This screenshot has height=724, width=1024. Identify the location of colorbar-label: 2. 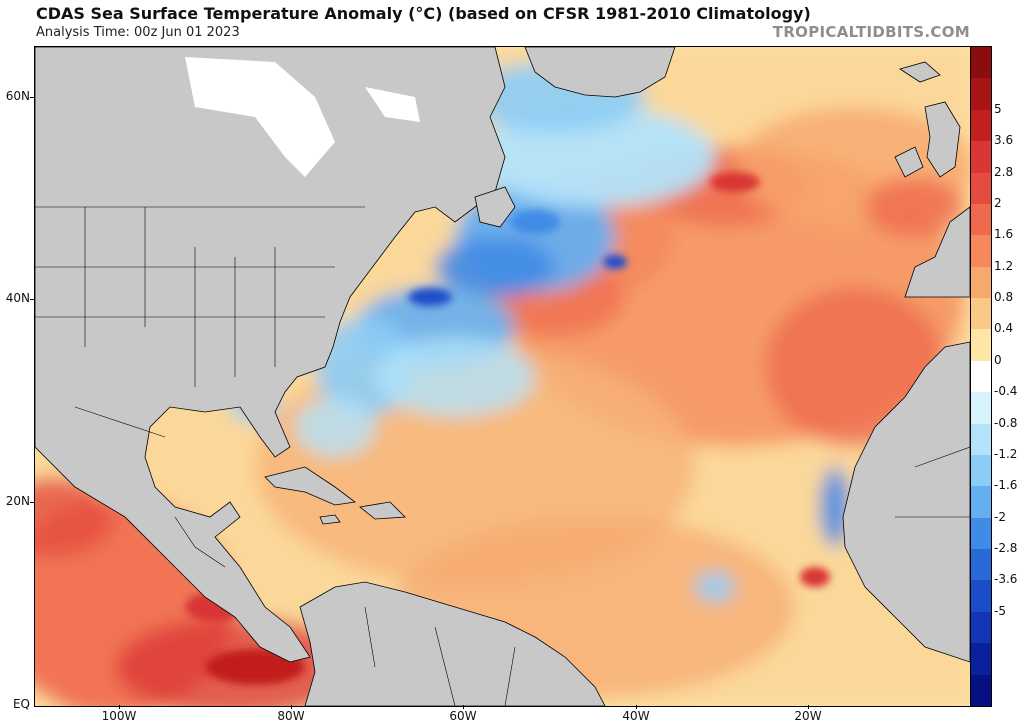
(998, 202).